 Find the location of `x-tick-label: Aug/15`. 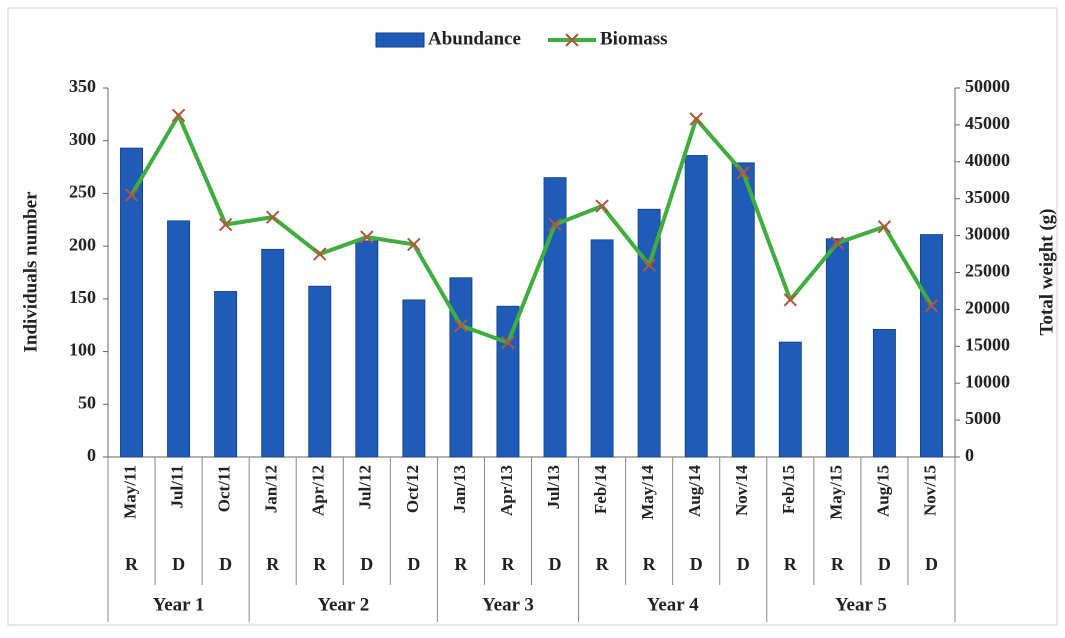

x-tick-label: Aug/15 is located at coordinates (882, 491).